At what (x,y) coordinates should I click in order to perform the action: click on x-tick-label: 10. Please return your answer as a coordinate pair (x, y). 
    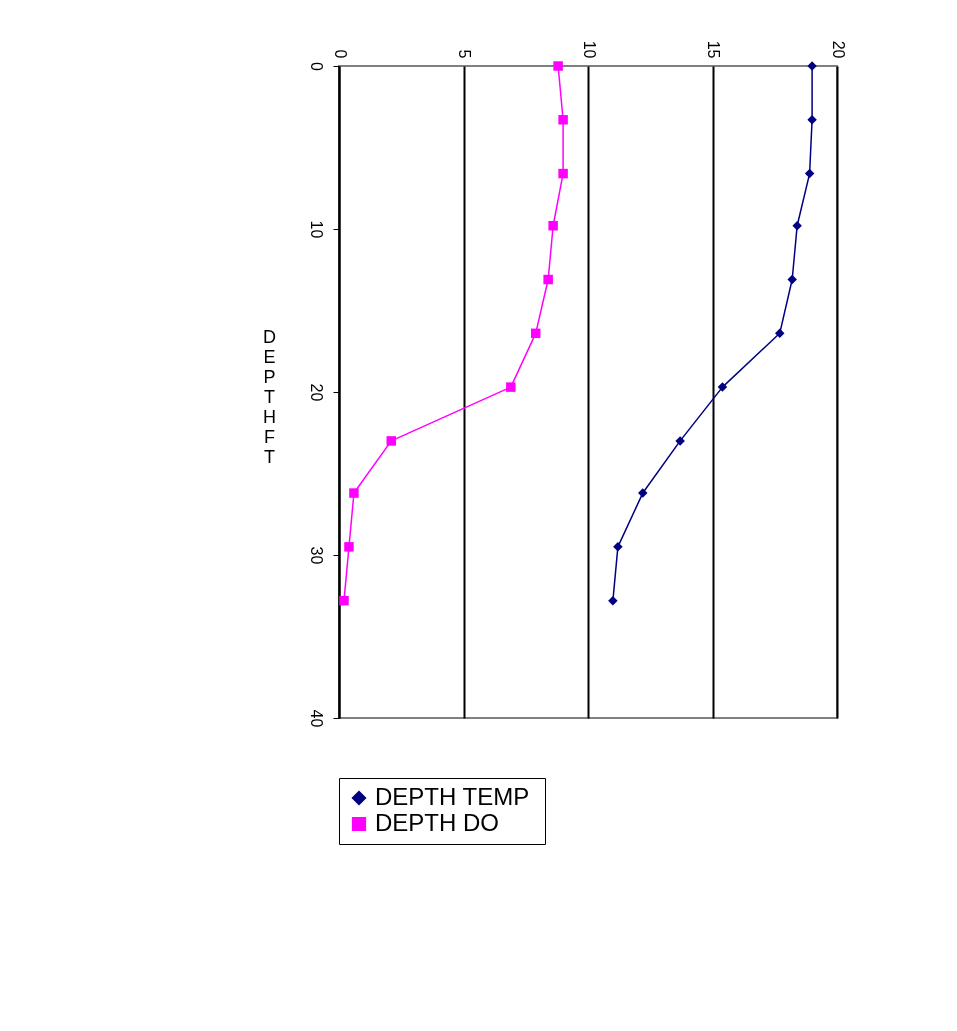
    Looking at the image, I should click on (589, 49).